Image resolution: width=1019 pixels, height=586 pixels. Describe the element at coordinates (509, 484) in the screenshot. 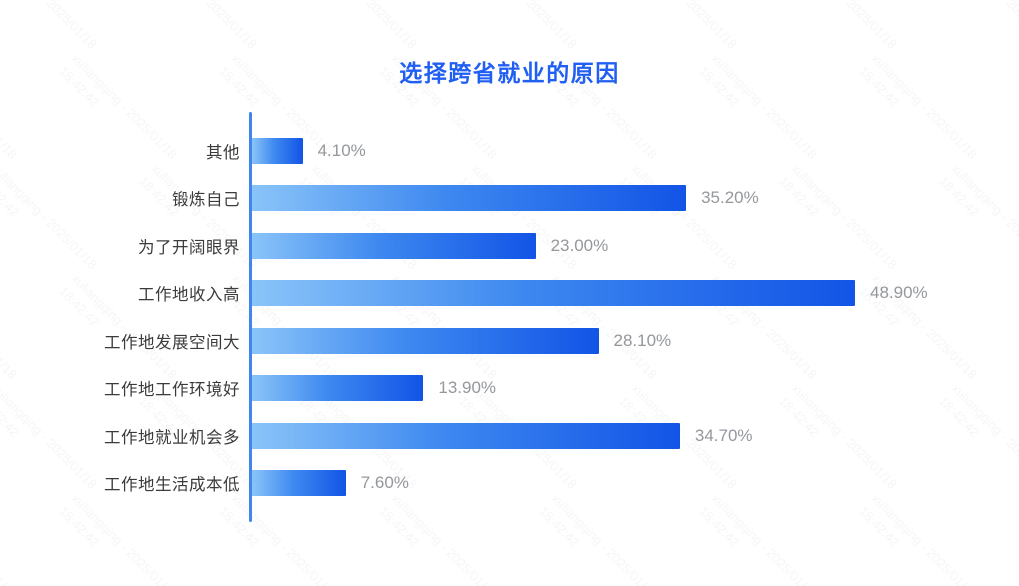

I see `chart-row: 工作地生活成本低 7.60%` at that location.